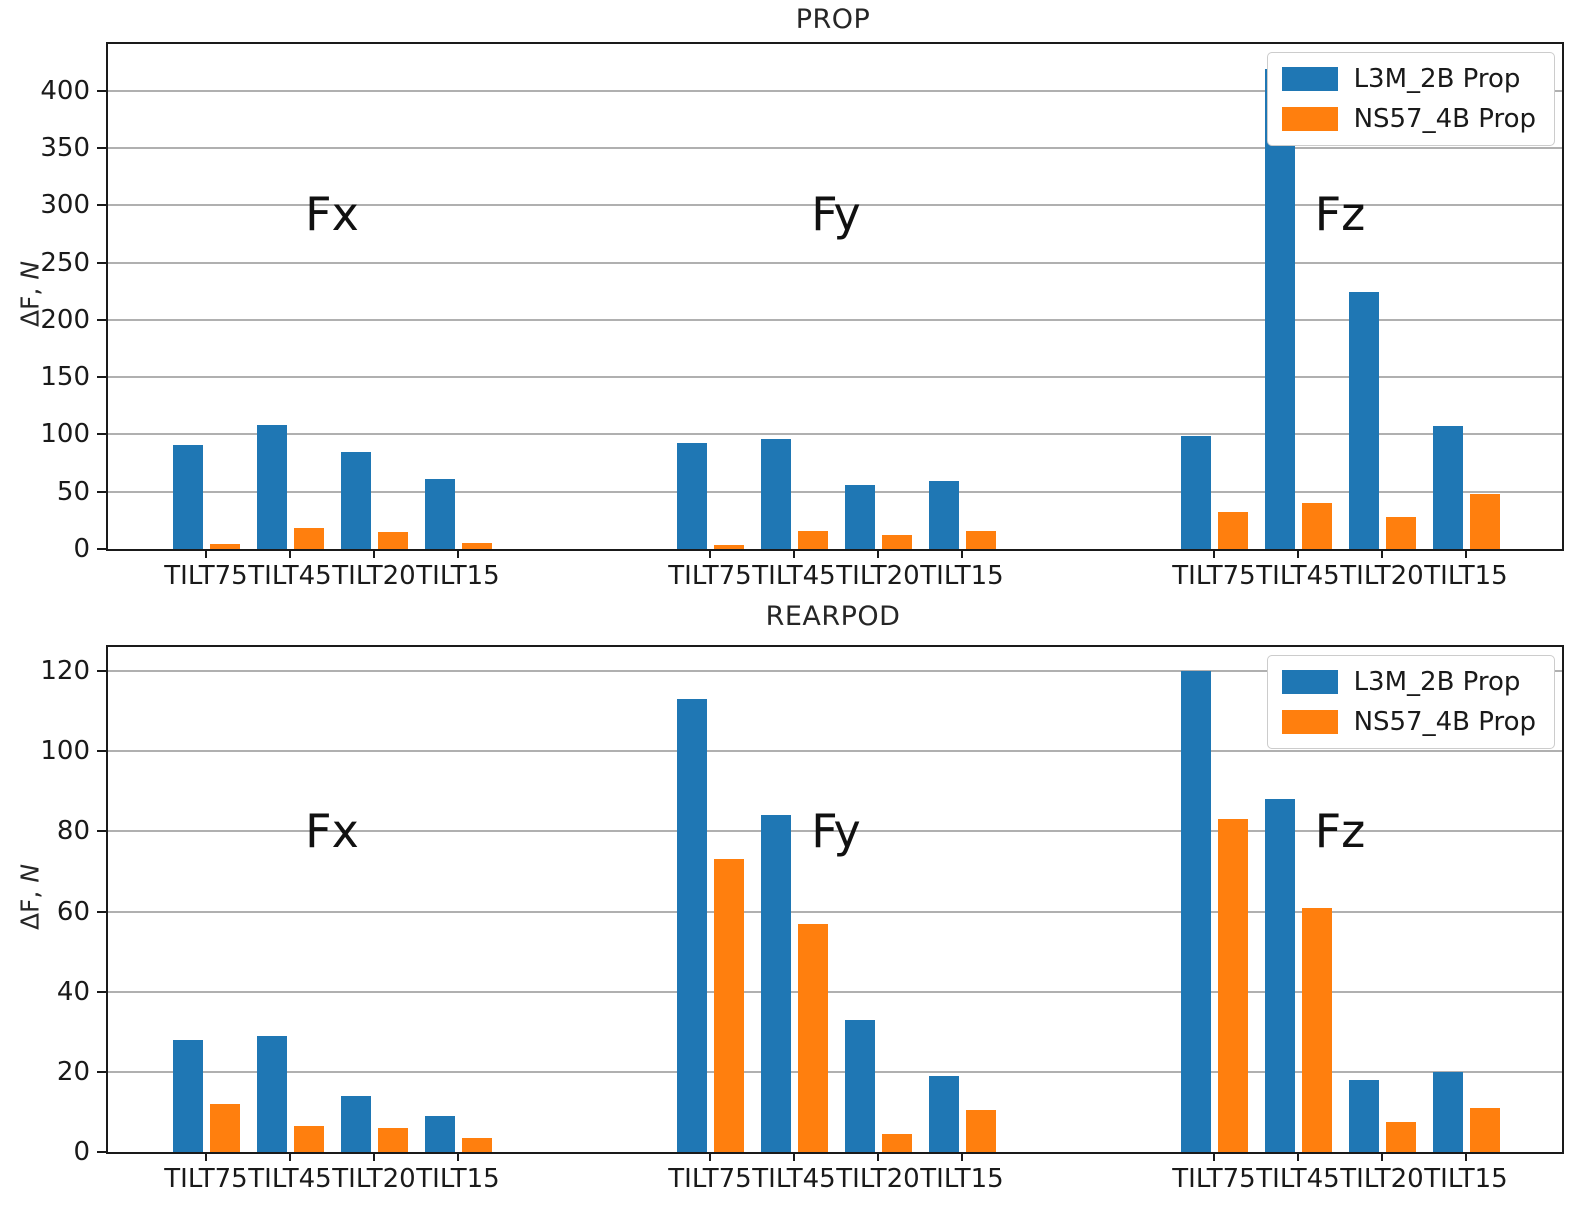  What do you see at coordinates (65, 205) in the screenshot?
I see `y-tick-label: 300` at bounding box center [65, 205].